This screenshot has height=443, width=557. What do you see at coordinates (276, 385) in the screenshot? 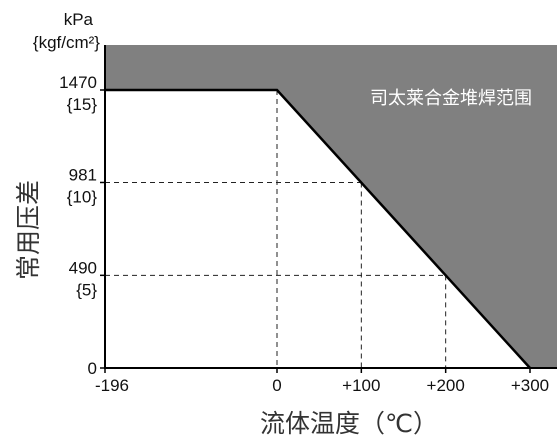
I see `x-tick-label: 0` at bounding box center [276, 385].